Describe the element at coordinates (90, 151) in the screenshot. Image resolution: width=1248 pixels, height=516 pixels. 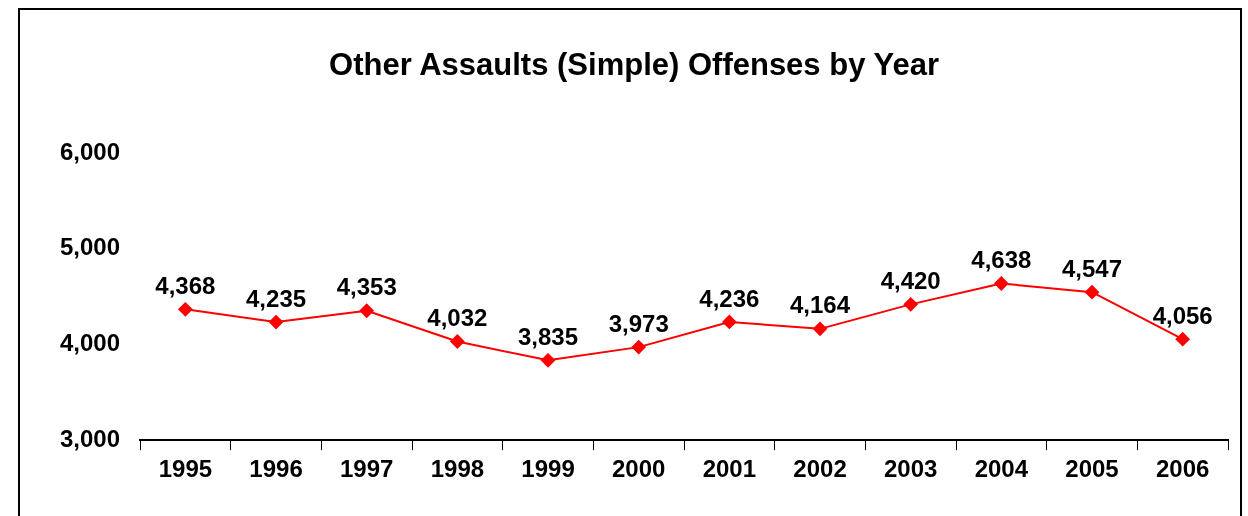
I see `y-tick-label: 6,000` at that location.